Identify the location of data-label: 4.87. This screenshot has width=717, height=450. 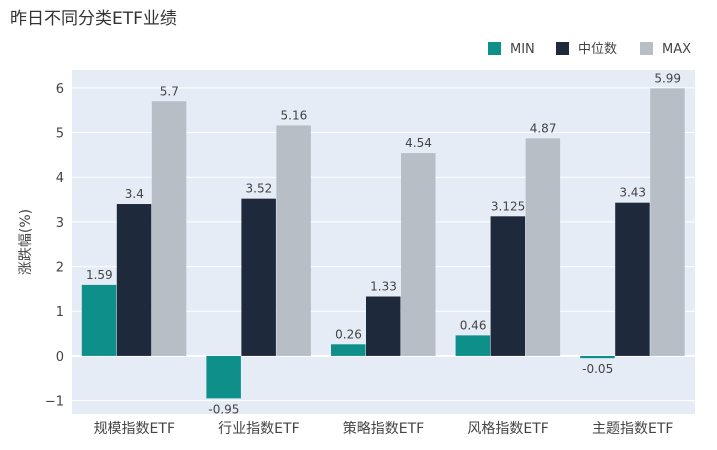
(543, 128).